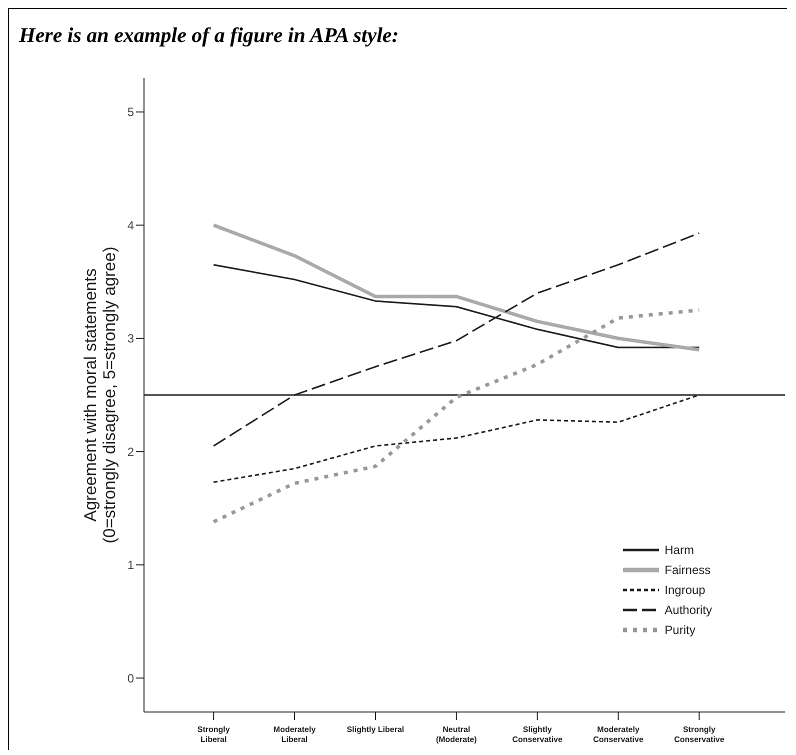  Describe the element at coordinates (687, 570) in the screenshot. I see `legend-label: Fairness` at that location.